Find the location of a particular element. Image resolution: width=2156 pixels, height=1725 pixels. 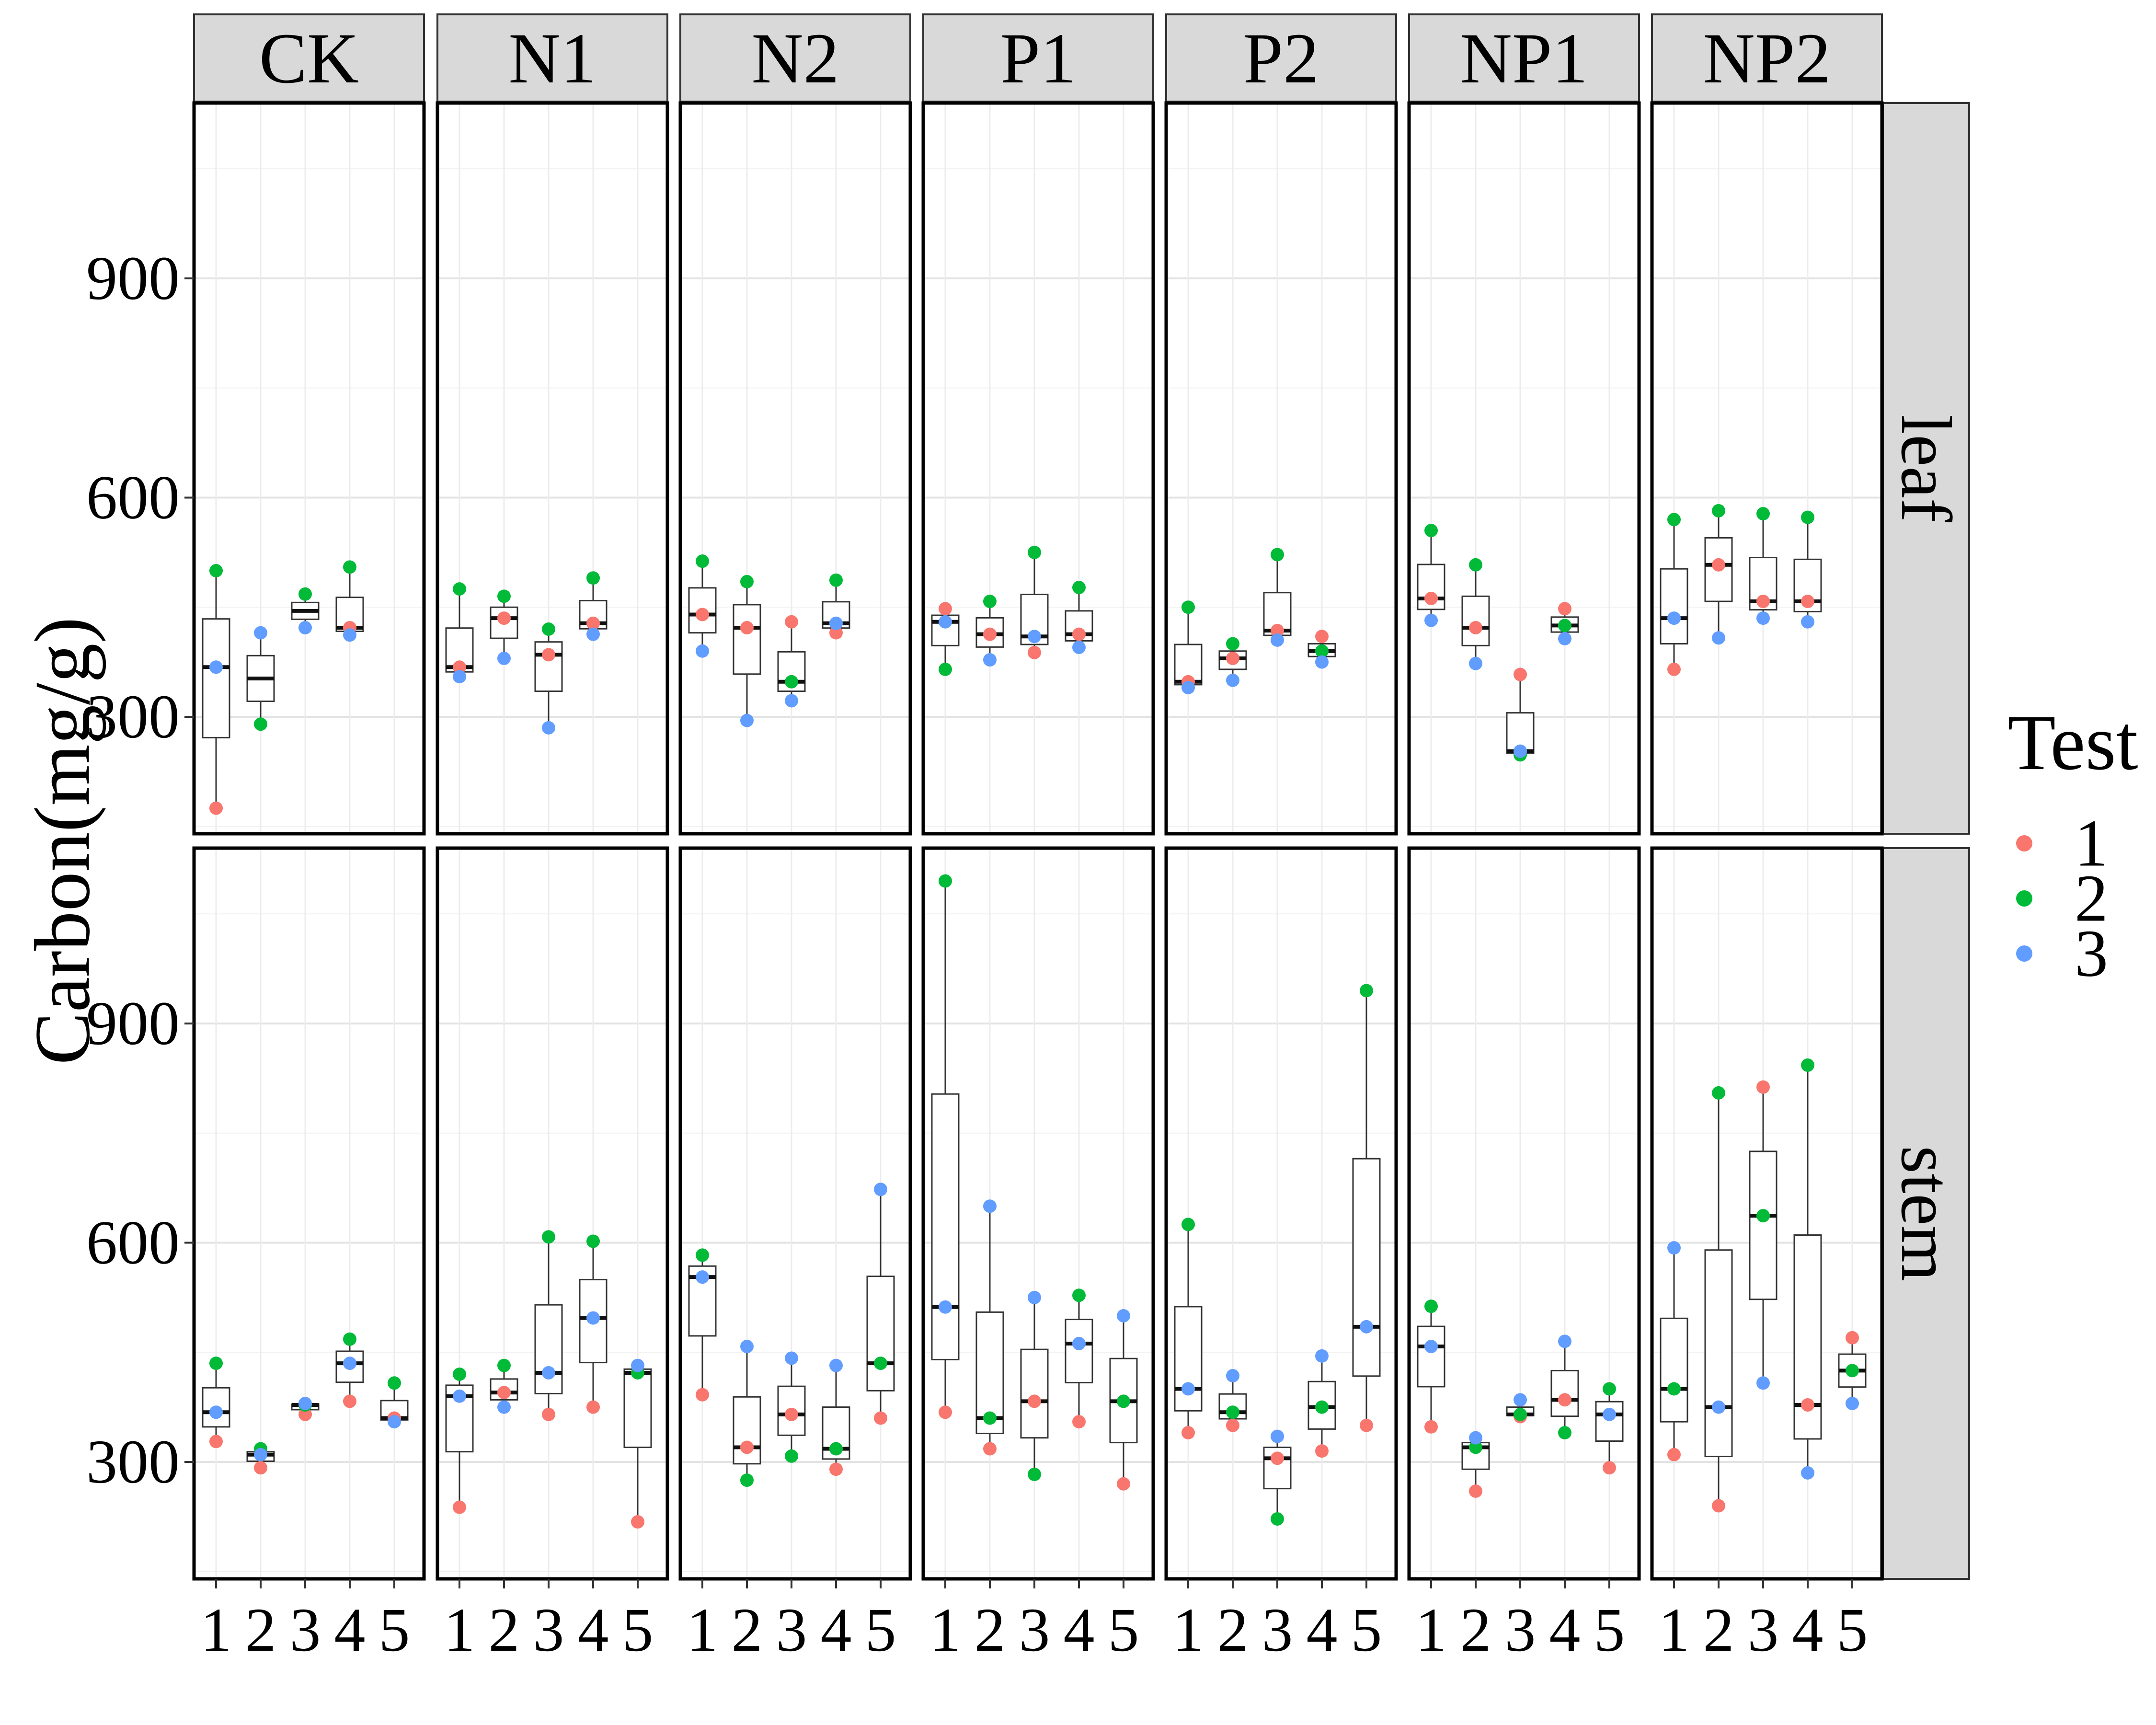

y-tick-label: 900 is located at coordinates (133, 1023).